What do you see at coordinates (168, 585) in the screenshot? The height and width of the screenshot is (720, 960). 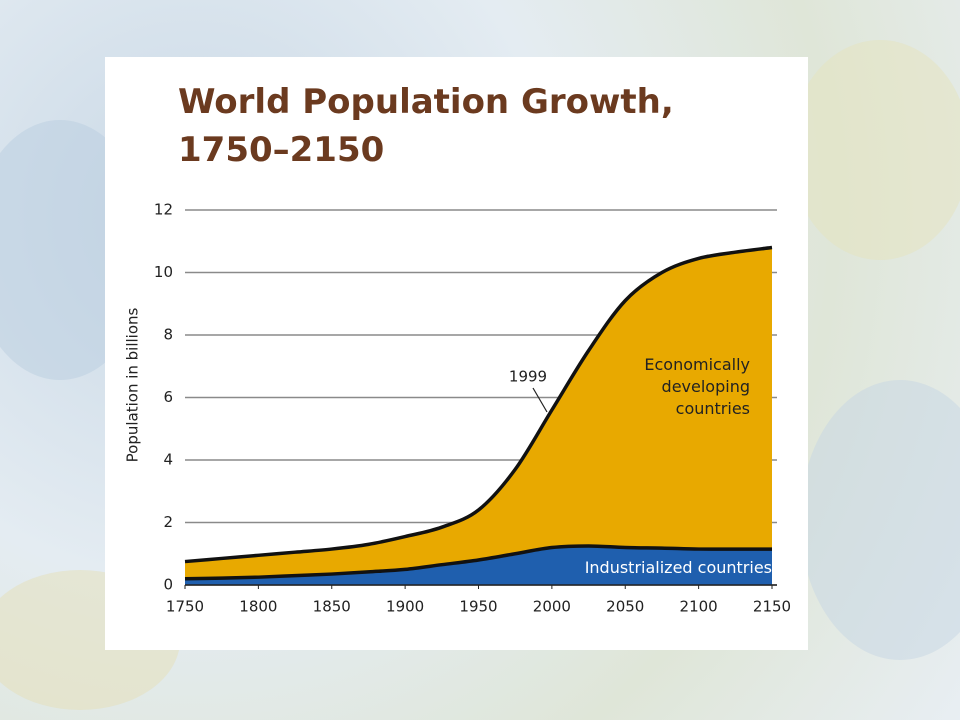 I see `y-tick-label: 0` at bounding box center [168, 585].